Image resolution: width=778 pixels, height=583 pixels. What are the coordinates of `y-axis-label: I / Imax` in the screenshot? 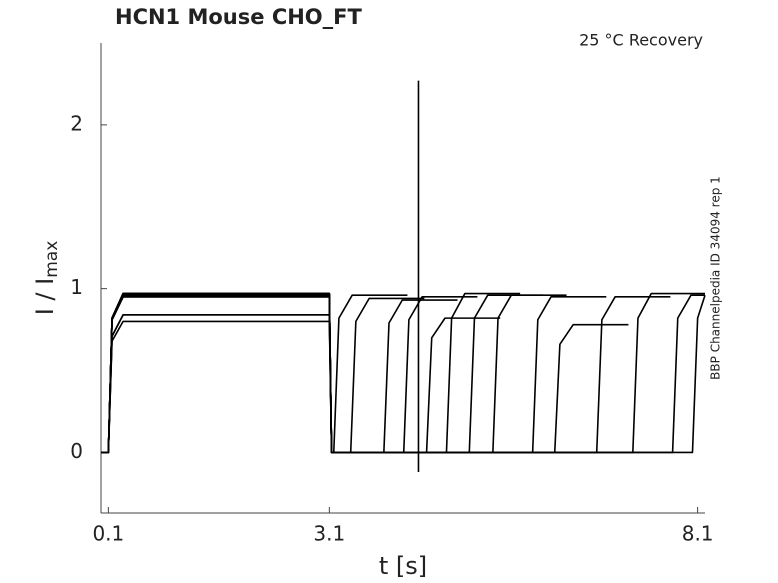 It's located at (46, 278).